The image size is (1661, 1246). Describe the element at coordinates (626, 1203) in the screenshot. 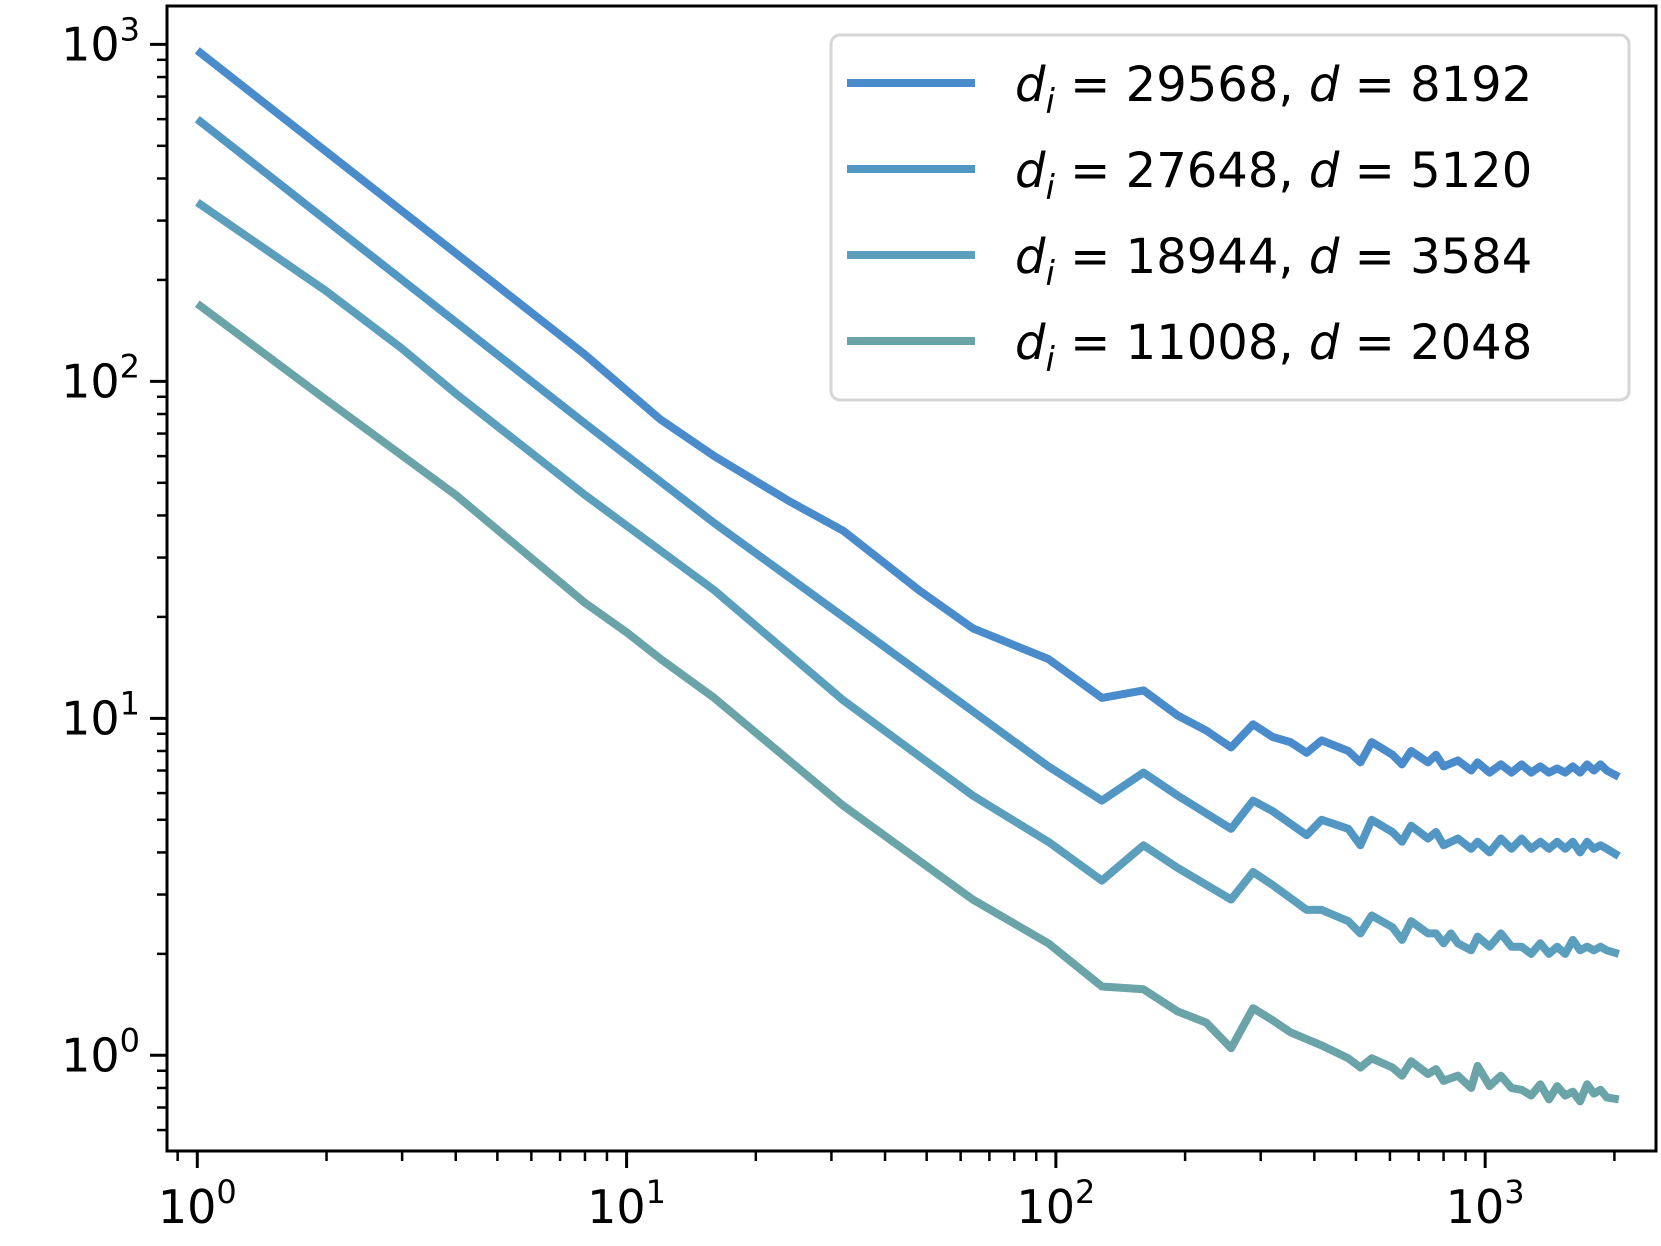

I see `x-tick-label: 10¹` at that location.